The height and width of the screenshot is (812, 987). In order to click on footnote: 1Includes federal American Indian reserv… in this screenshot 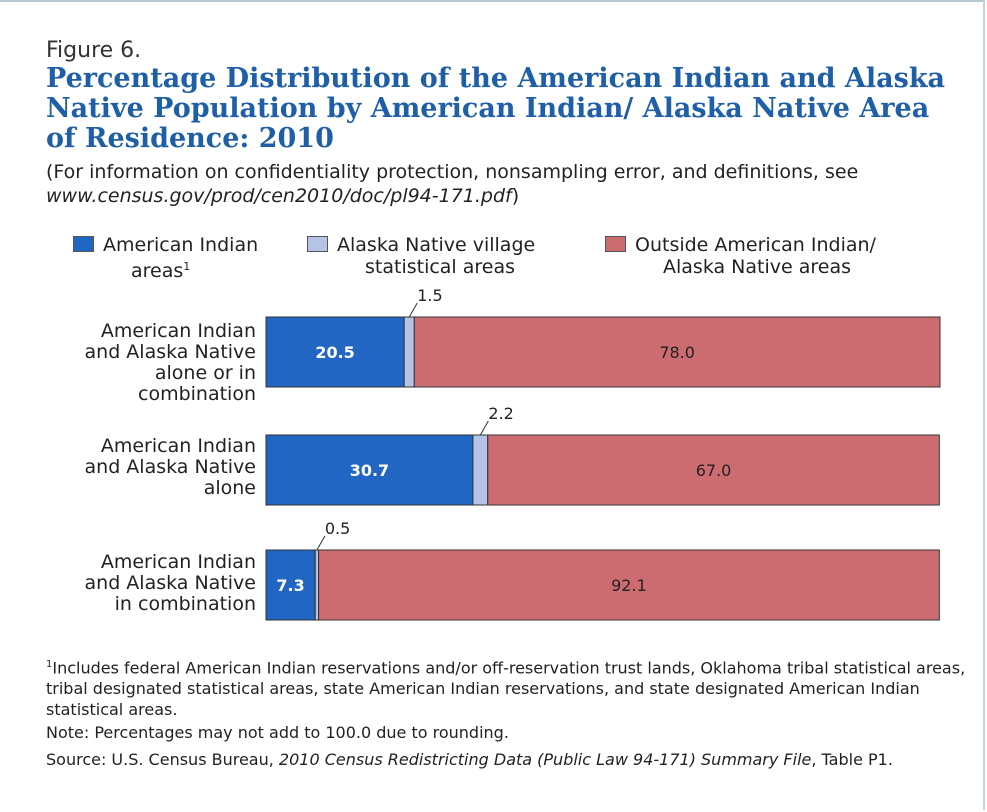, I will do `click(506, 687)`.